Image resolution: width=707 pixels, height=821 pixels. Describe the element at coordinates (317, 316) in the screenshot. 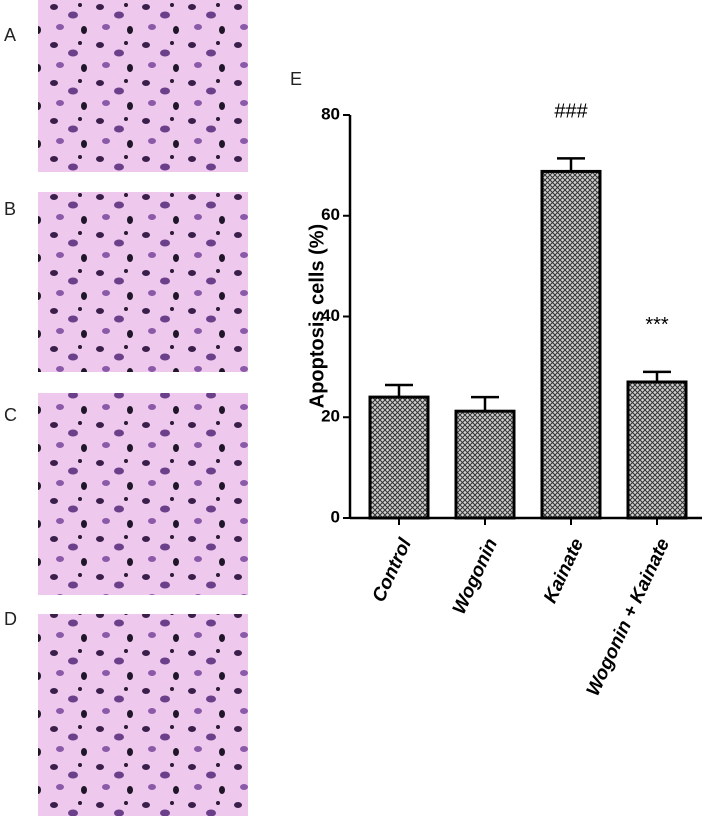

I see `y-axis-label: Apoptosis cells (%)` at that location.